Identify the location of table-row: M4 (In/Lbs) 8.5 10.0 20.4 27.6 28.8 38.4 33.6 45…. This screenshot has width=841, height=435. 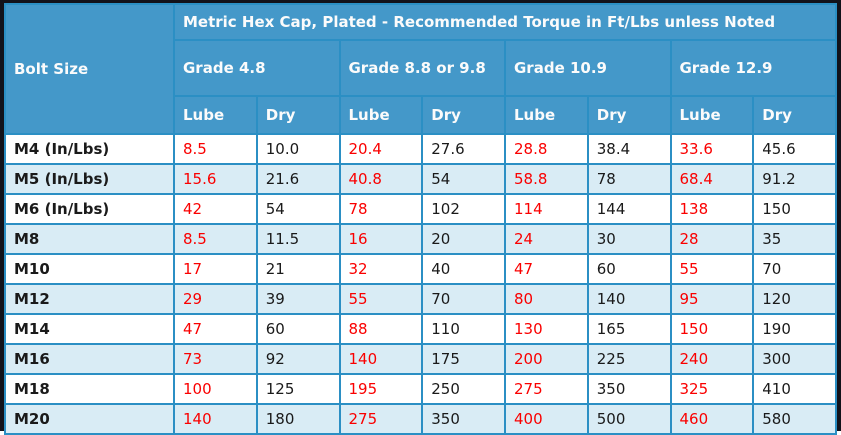
(420, 149).